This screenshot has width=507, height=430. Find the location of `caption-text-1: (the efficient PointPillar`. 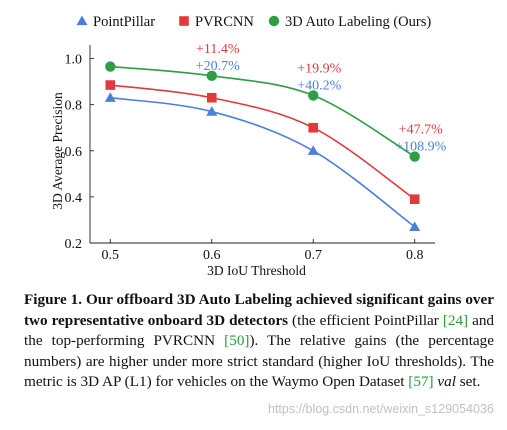

caption-text-1: (the efficient PointPillar is located at coordinates (365, 320).